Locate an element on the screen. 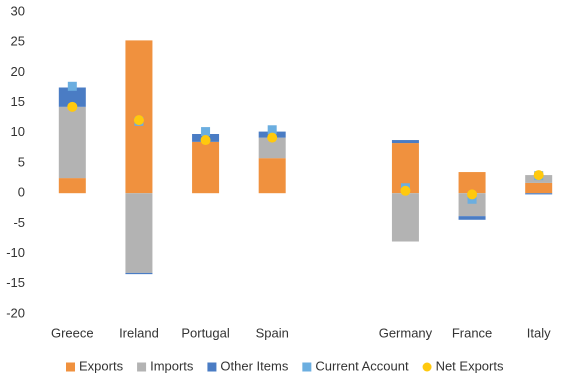 The image size is (578, 385). legend-label: Current Account is located at coordinates (362, 365).